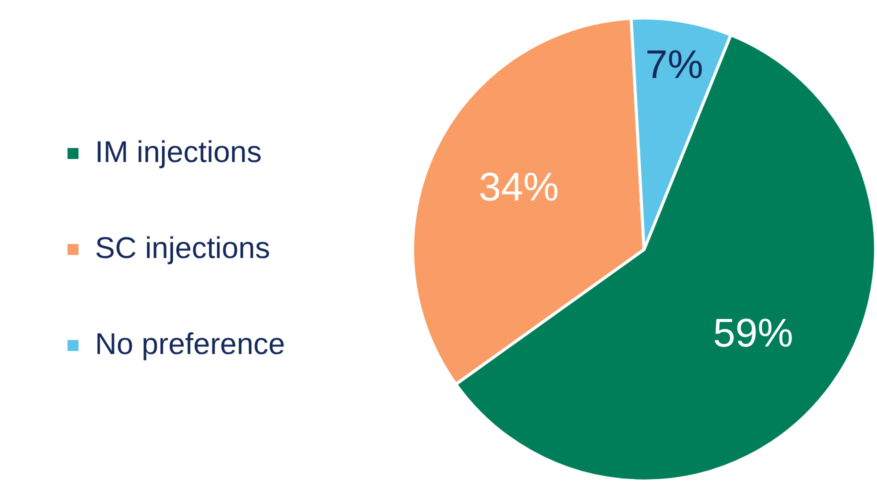 The image size is (877, 499). What do you see at coordinates (190, 344) in the screenshot?
I see `legend-label: No preference` at bounding box center [190, 344].